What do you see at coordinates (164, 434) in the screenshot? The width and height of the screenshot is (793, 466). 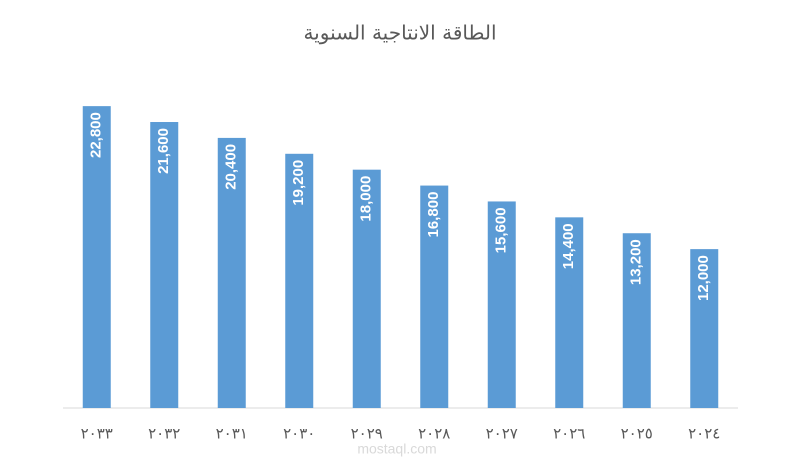 I see `x-tick-label: ٢٠٣٢` at bounding box center [164, 434].